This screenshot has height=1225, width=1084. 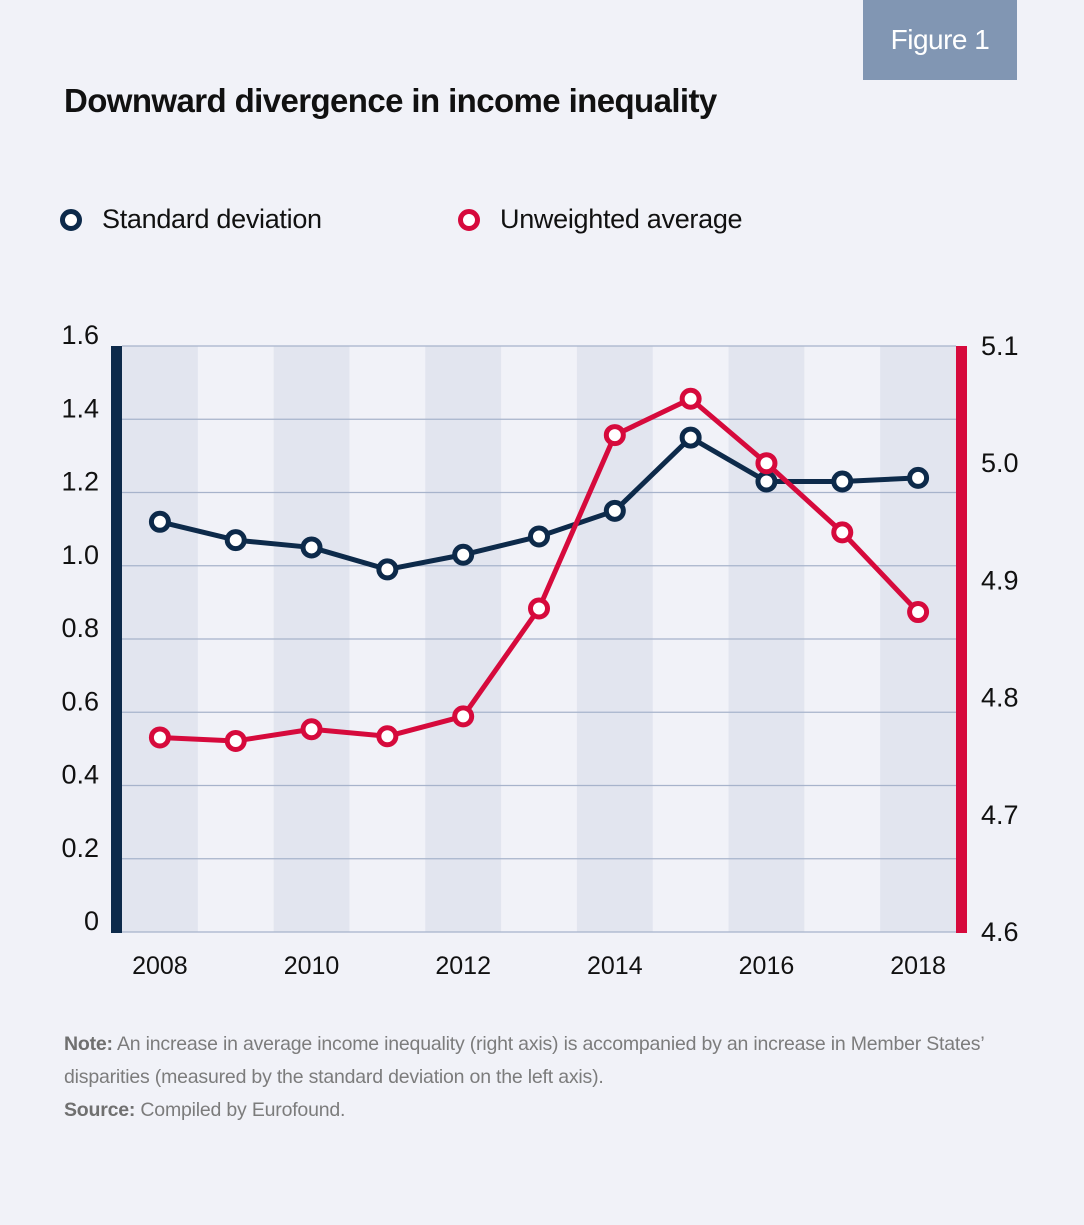 I want to click on left-tick-label: 0.6, so click(x=80, y=701).